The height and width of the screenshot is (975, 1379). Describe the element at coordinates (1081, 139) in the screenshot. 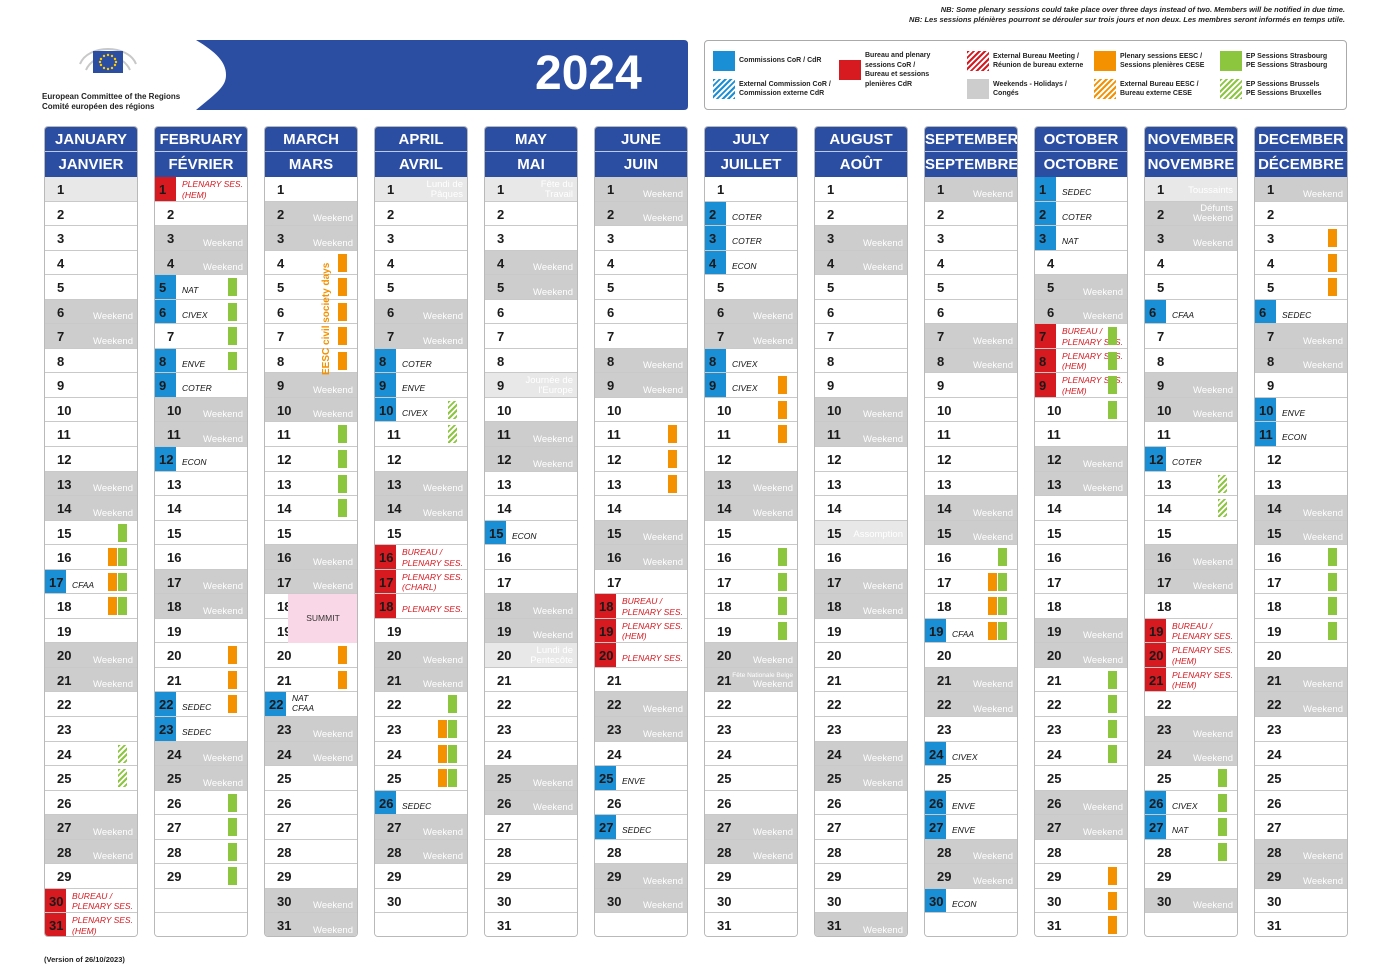

I see `month-name-en: OCTOBER` at that location.